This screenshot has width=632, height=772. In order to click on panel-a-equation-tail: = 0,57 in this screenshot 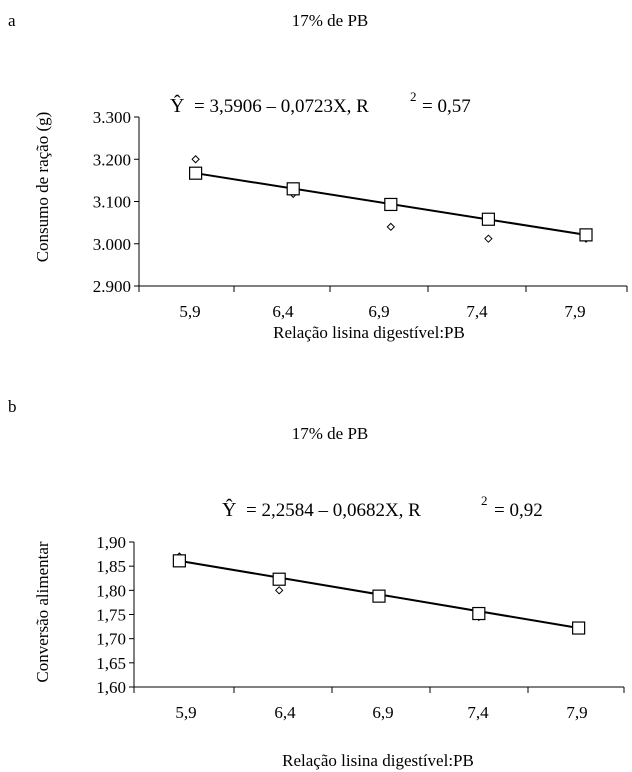, I will do `click(446, 106)`.